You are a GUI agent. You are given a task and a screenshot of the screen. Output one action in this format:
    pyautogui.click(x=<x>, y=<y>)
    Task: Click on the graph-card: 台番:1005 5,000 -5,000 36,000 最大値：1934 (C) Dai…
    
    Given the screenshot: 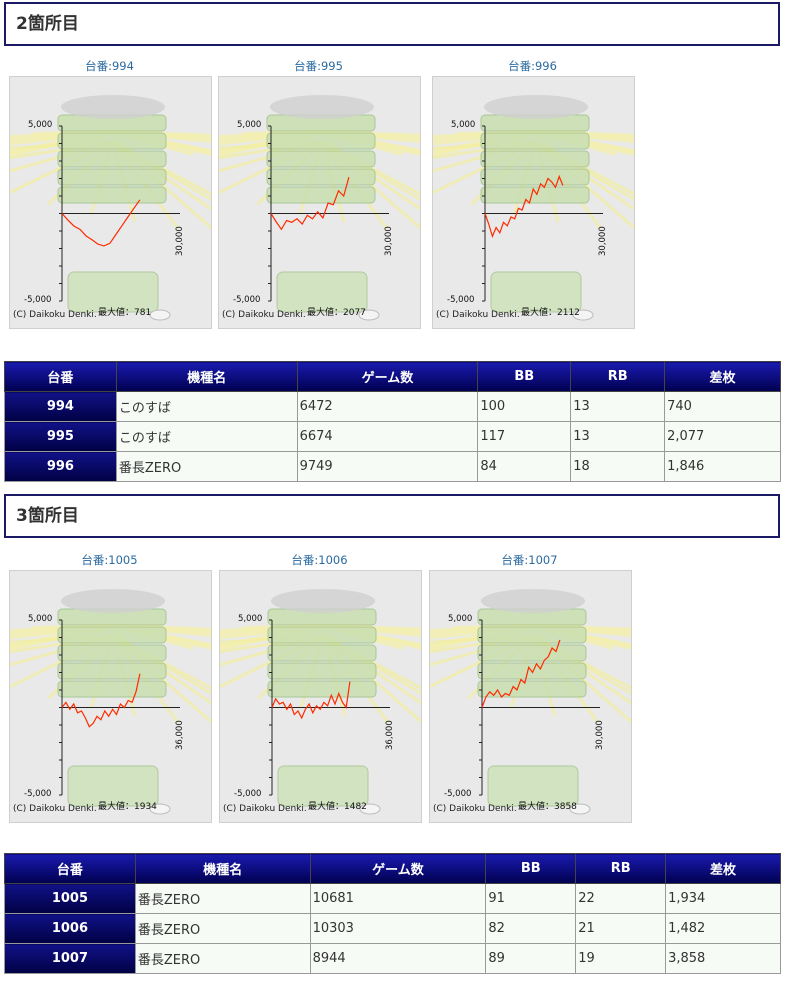 What is the action you would take?
    pyautogui.click(x=110, y=688)
    